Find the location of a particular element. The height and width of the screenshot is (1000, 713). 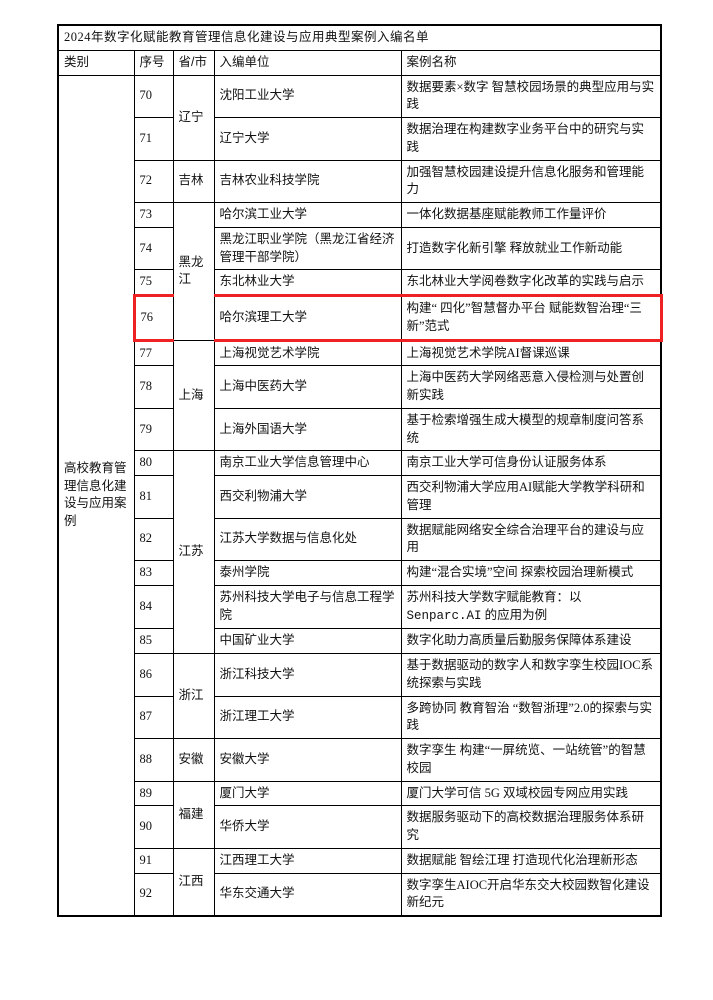

table-row: 75 东北林业大学 东北林业大学阅卷数字化改革的实践与启示 is located at coordinates (360, 282).